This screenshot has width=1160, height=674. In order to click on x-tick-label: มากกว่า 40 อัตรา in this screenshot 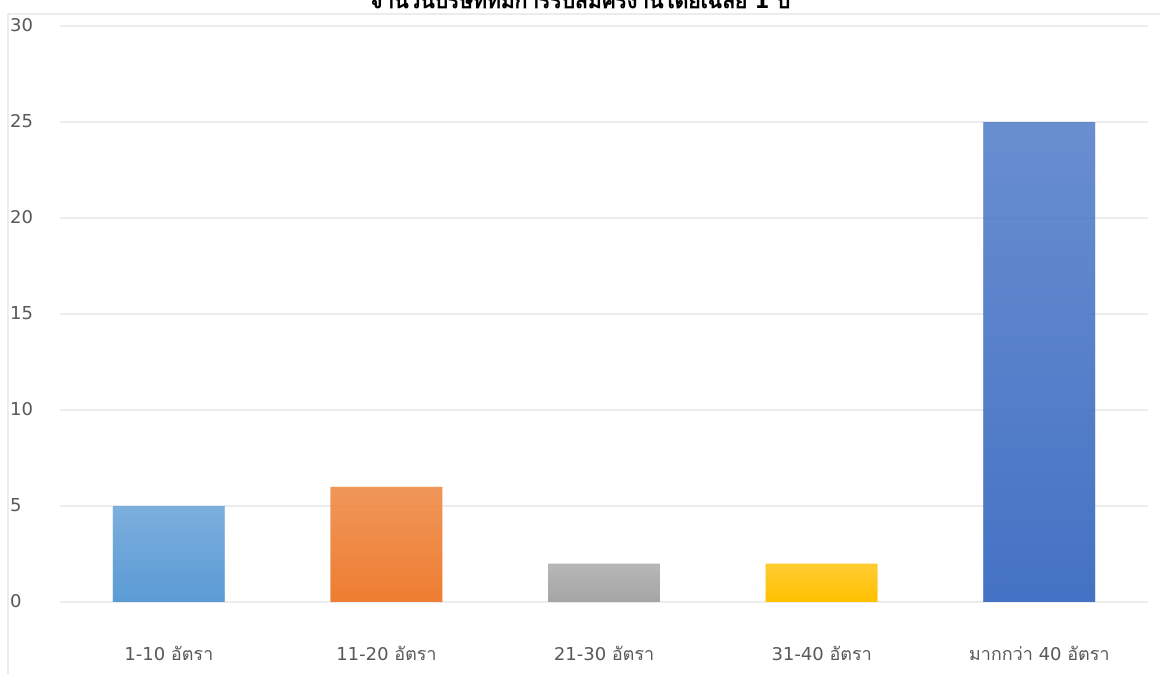, I will do `click(1039, 654)`.